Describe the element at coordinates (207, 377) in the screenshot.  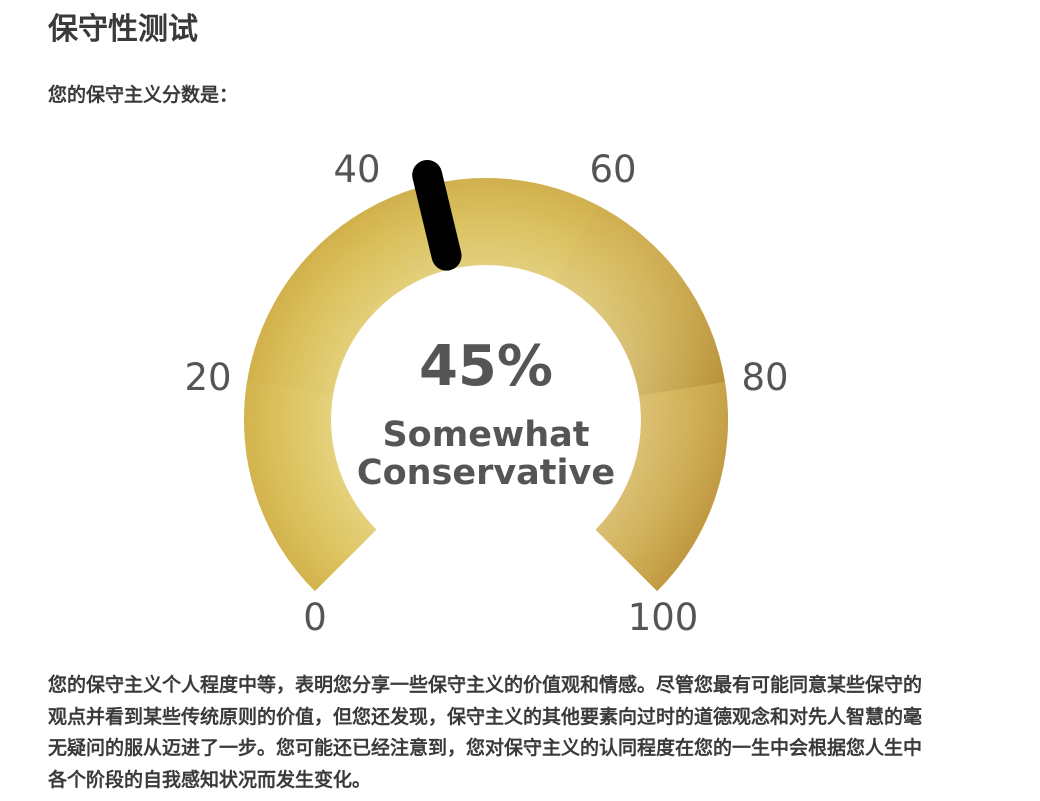
I see `tick-label-20: 20` at that location.